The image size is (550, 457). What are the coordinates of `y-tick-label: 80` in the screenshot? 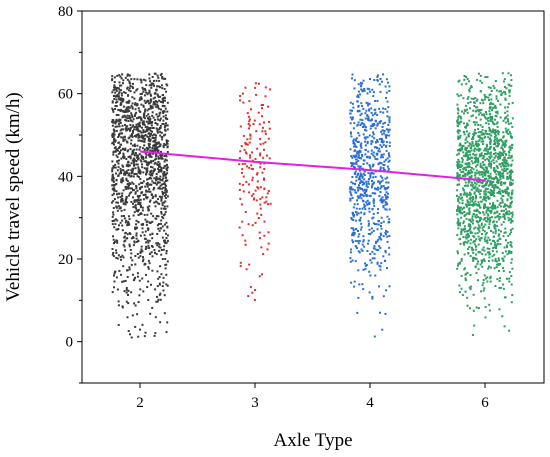 It's located at (65, 12).